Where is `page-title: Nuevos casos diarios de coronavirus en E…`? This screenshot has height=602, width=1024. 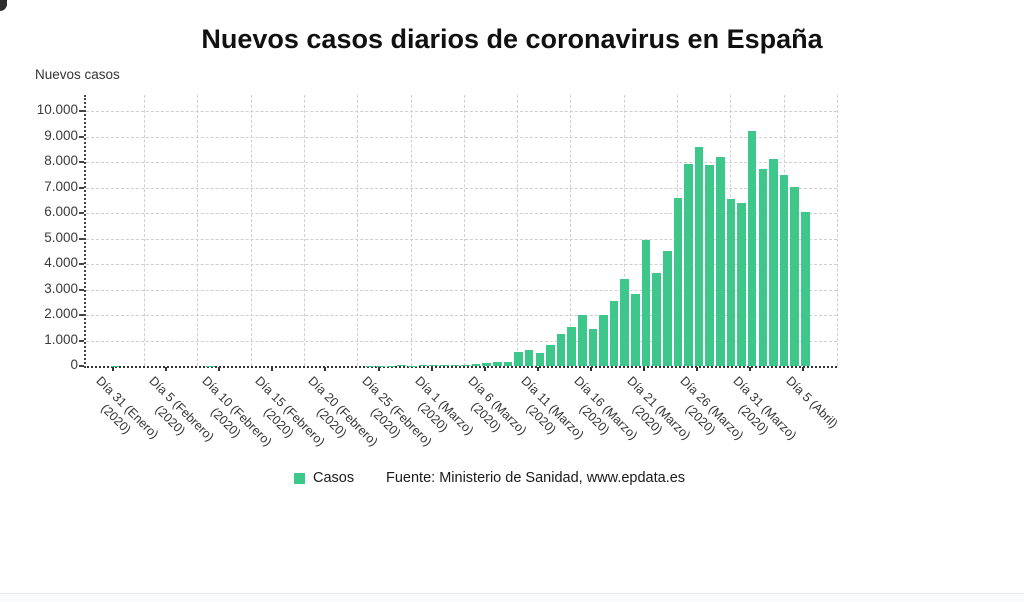 page-title: Nuevos casos diarios de coronavirus en E… is located at coordinates (512, 39).